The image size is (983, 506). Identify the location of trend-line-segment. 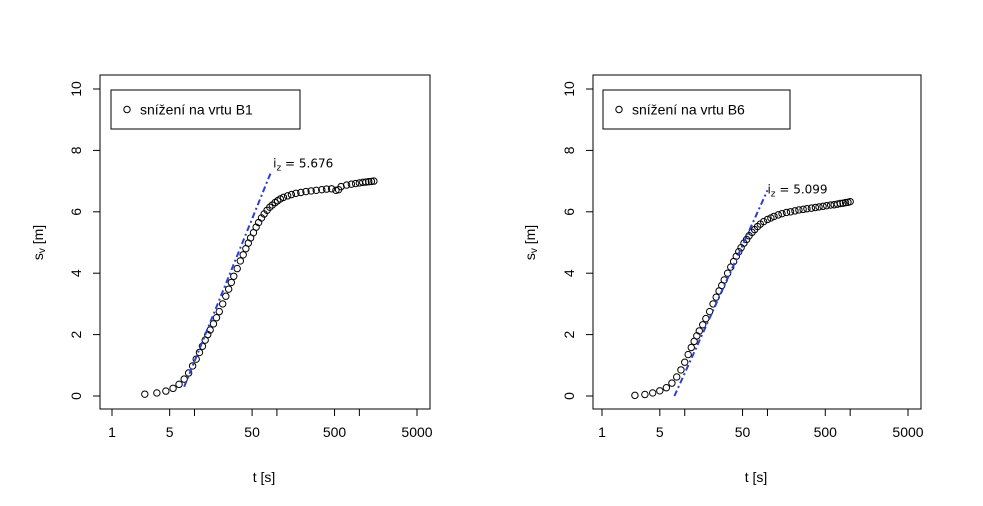
(721, 293).